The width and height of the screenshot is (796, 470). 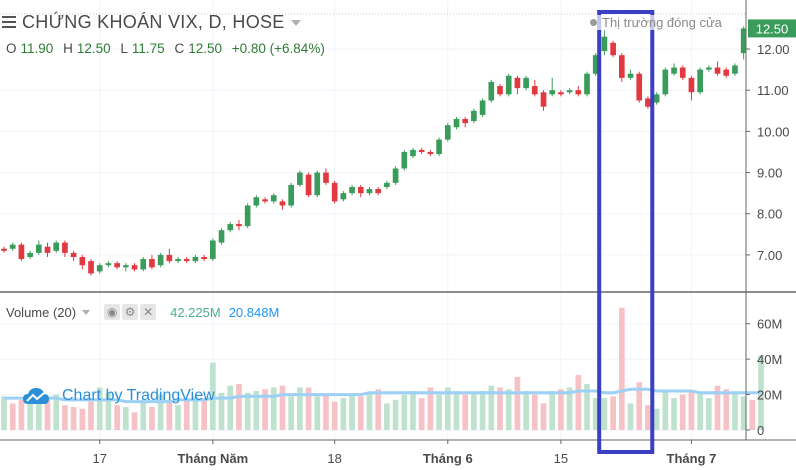 I want to click on gear-icon: ⚙, so click(x=130, y=312).